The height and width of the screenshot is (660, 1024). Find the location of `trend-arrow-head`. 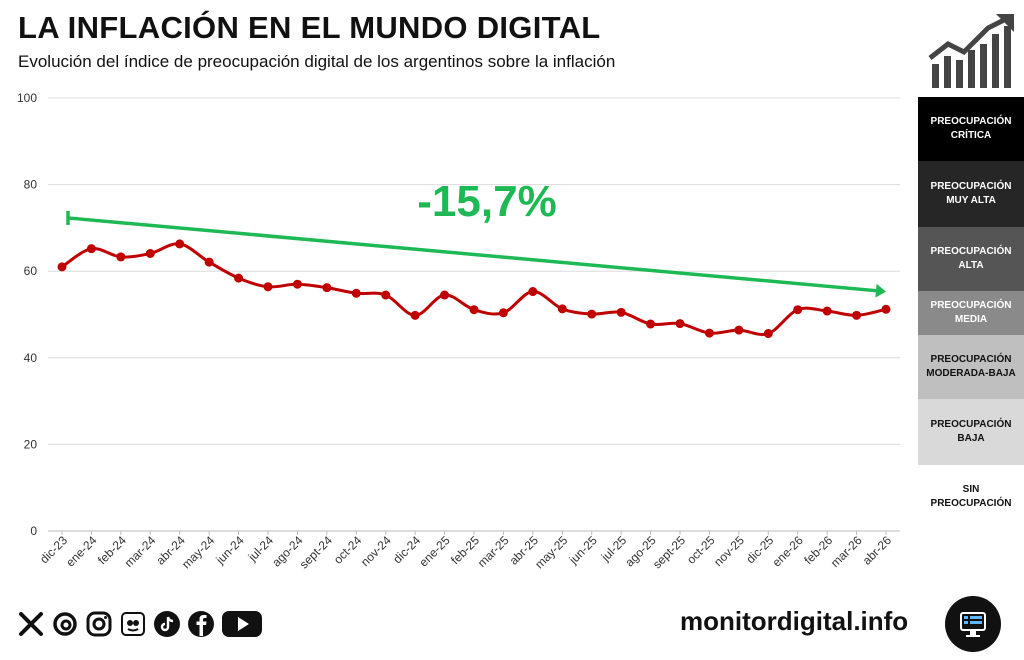

trend-arrow-head is located at coordinates (880, 290).